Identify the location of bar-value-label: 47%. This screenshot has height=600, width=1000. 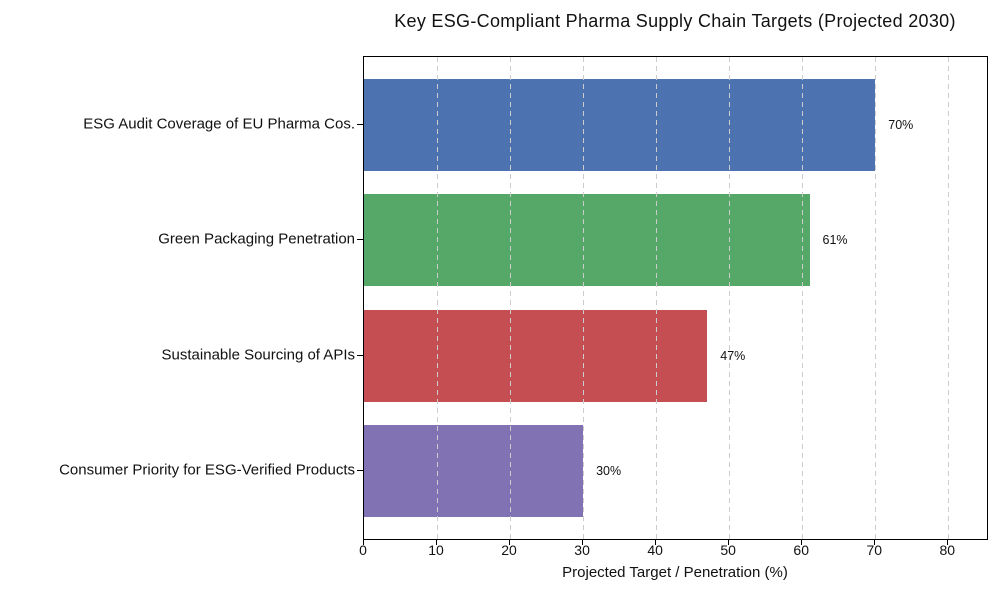
(733, 355).